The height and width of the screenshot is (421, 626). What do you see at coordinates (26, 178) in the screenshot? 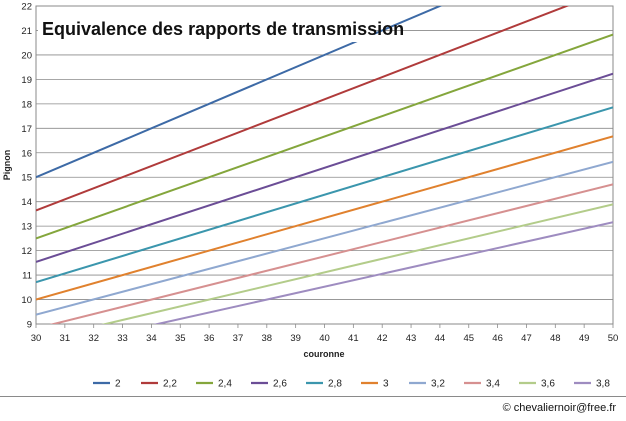
I see `y-tick-label: 15` at bounding box center [26, 178].